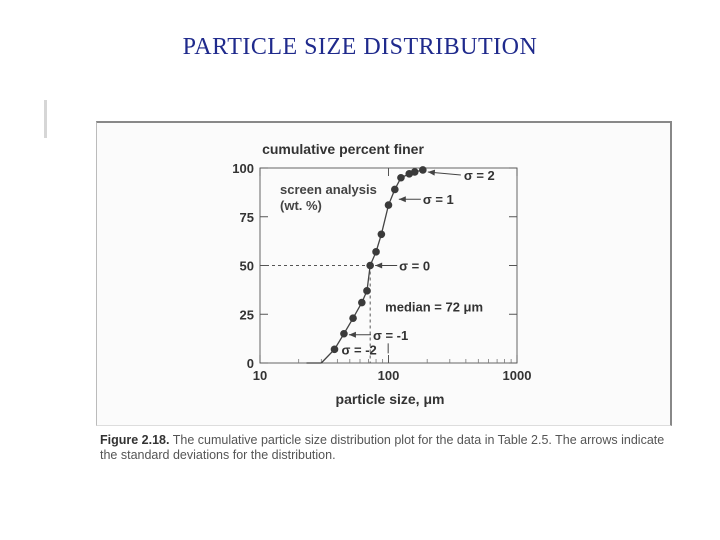  Describe the element at coordinates (343, 149) in the screenshot. I see `chart-title: cumulative percent finer` at that location.